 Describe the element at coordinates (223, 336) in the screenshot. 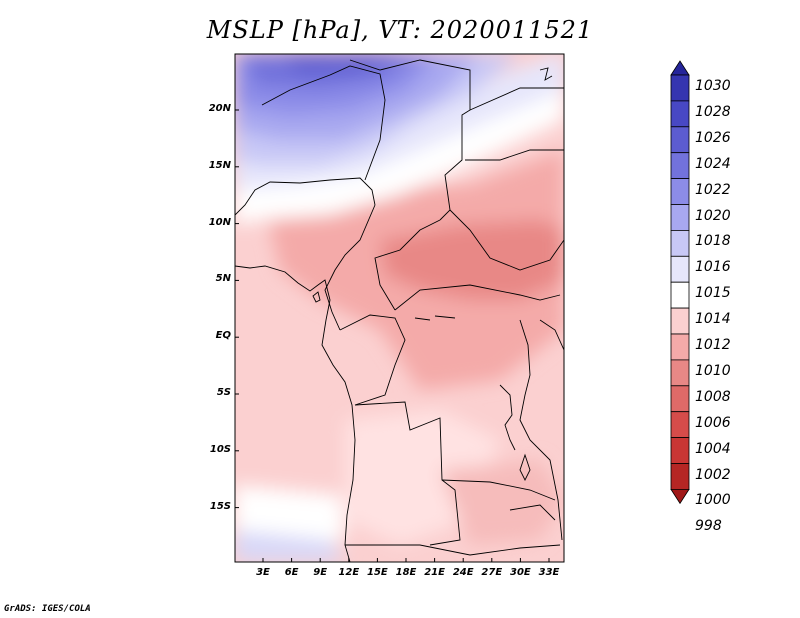

I see `lat-label: EQ` at that location.